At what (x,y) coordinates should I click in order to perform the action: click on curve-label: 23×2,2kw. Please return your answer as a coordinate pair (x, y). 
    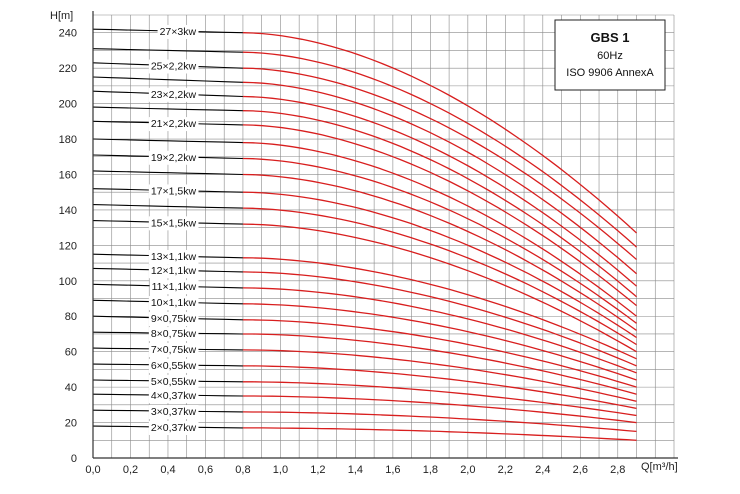
    Looking at the image, I should click on (174, 95).